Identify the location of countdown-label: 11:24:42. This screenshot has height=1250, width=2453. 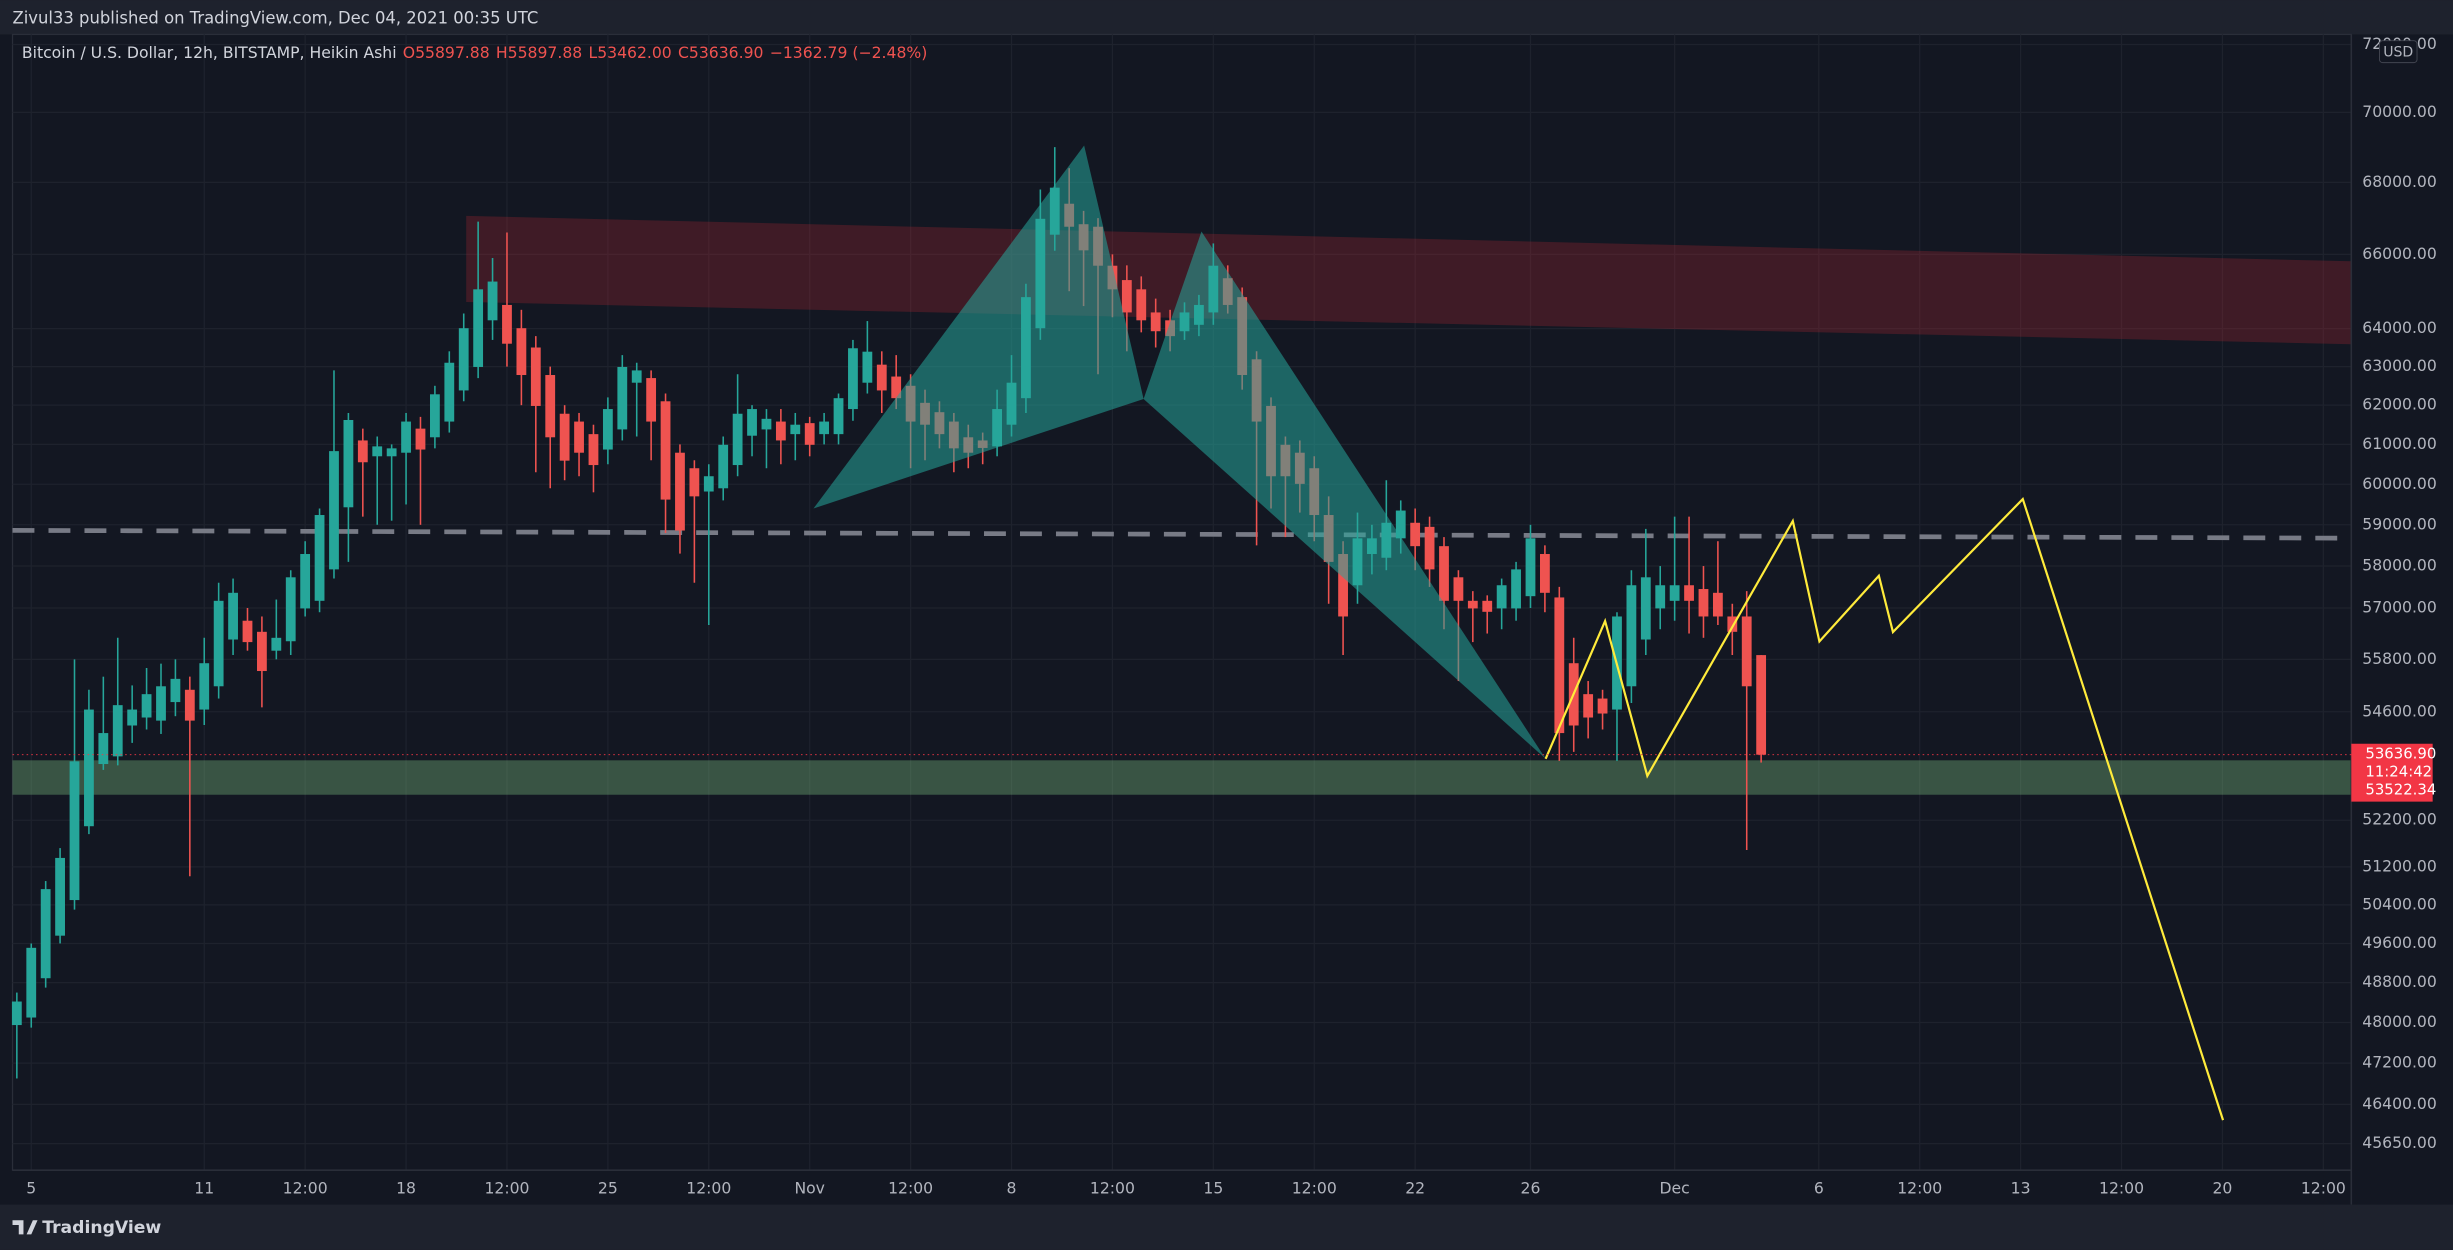
(2398, 772).